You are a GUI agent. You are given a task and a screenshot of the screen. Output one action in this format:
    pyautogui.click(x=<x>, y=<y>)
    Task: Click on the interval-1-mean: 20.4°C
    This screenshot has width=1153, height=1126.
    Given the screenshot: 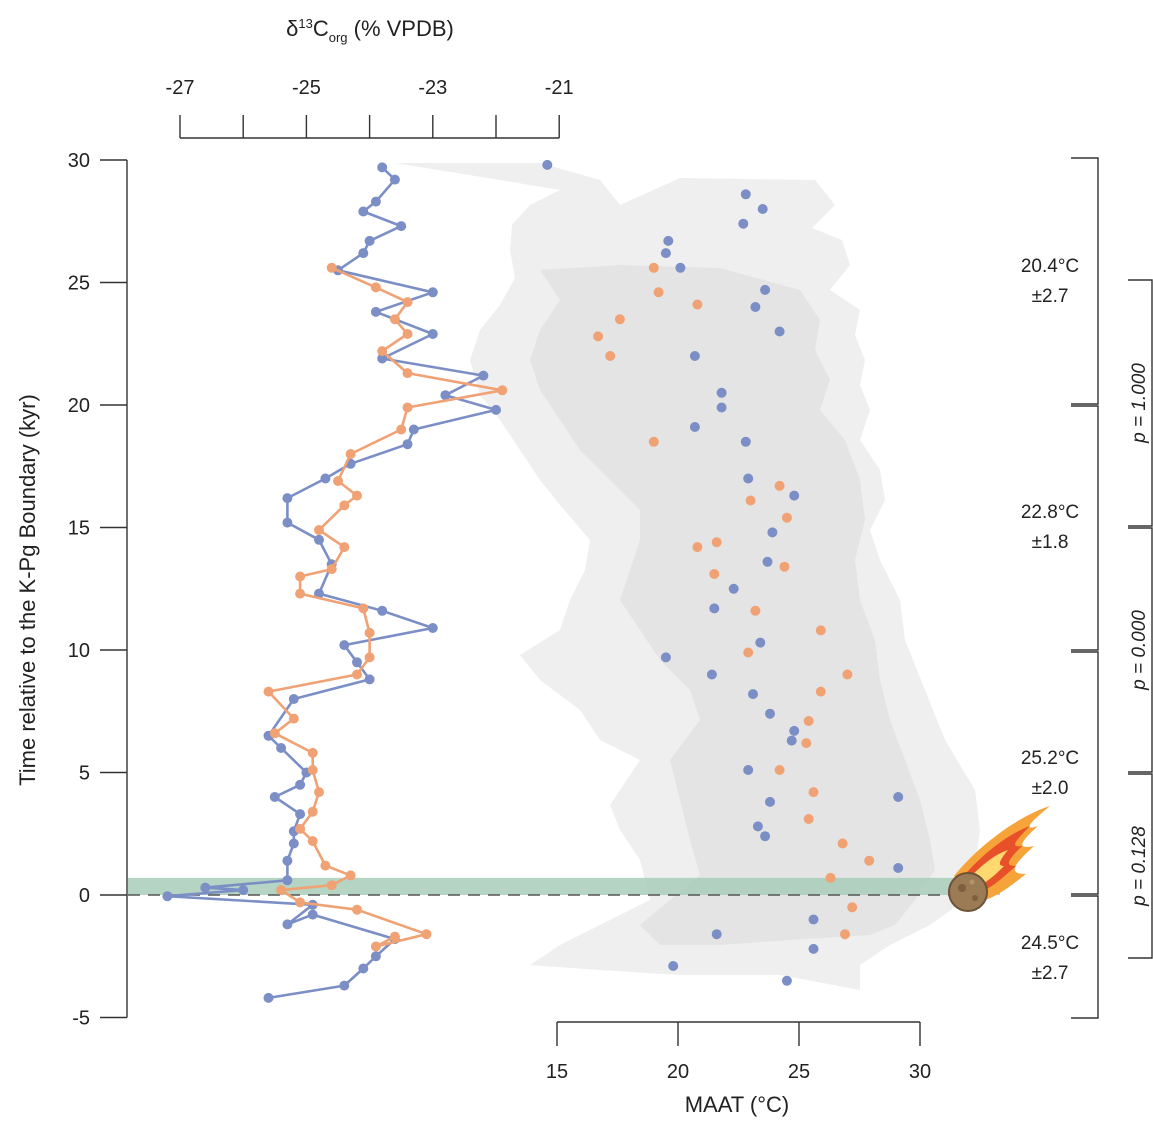 What is the action you would take?
    pyautogui.click(x=1050, y=266)
    